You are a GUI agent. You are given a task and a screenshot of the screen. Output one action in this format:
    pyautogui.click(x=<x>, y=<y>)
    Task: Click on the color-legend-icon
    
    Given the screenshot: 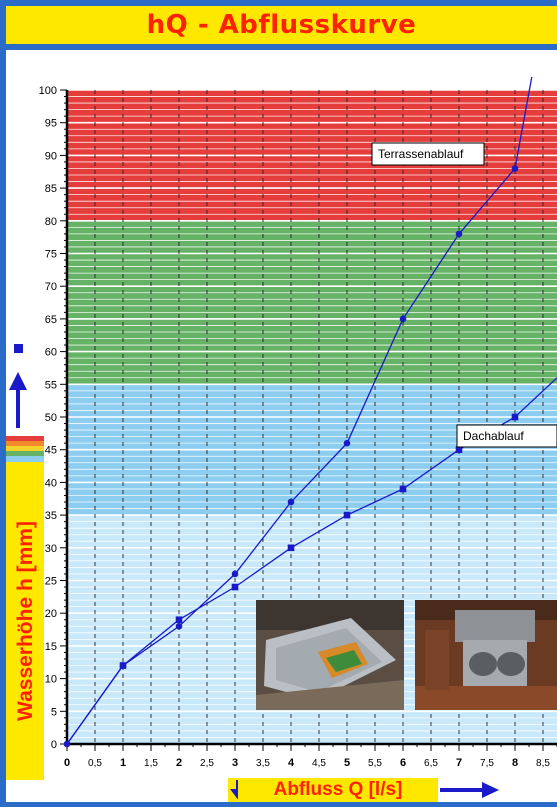 What is the action you would take?
    pyautogui.click(x=25, y=449)
    